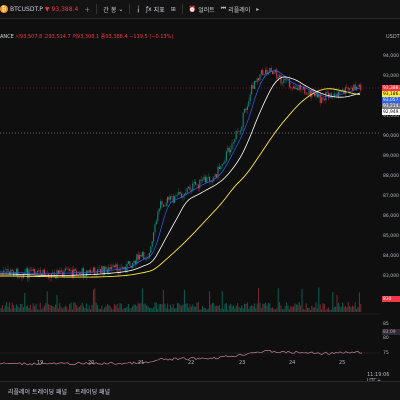 This screenshot has width=400, height=400. What do you see at coordinates (38, 392) in the screenshot?
I see `tab-replay-trading: 리플레이 트레이딩 패널` at bounding box center [38, 392].